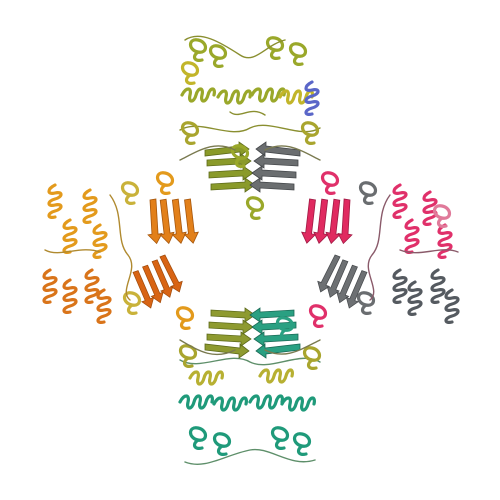 This screenshot has height=500, width=500. Describe the element at coordinates (408, 253) in the screenshot. I see `right-domain` at that location.